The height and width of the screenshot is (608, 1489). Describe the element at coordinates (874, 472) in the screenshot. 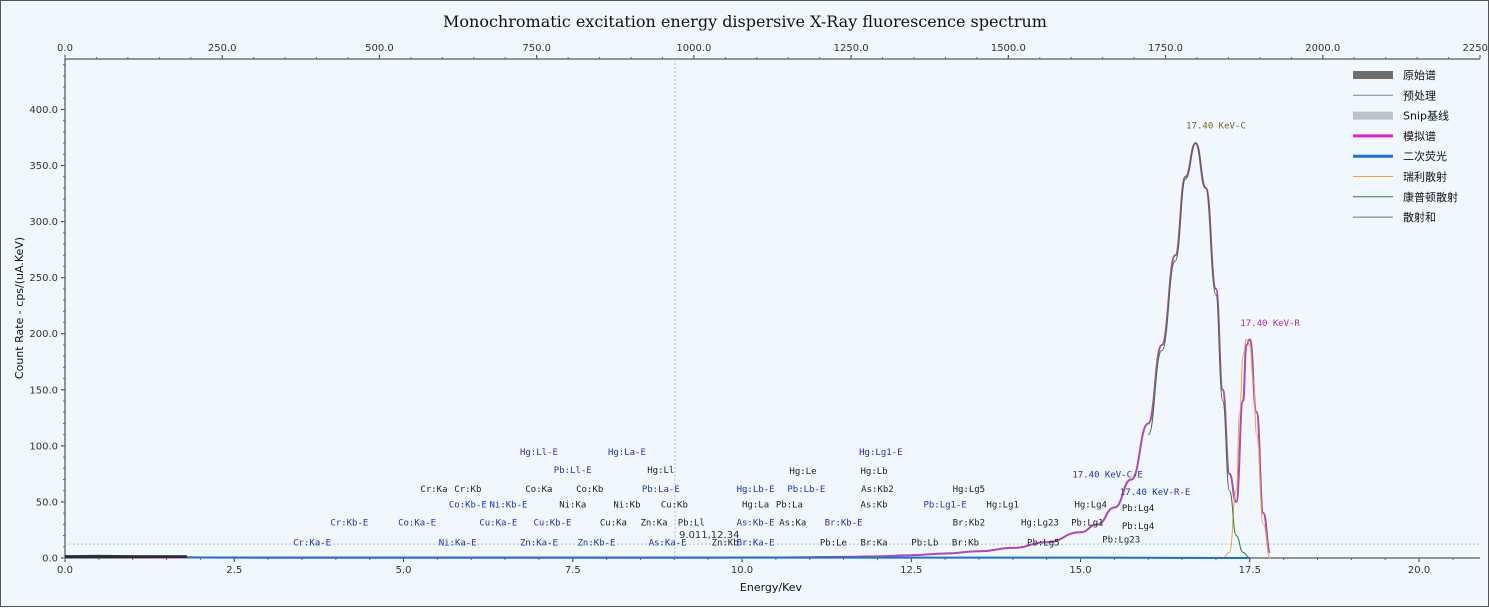

I see `peak-annotation: Hg:Lb` at that location.